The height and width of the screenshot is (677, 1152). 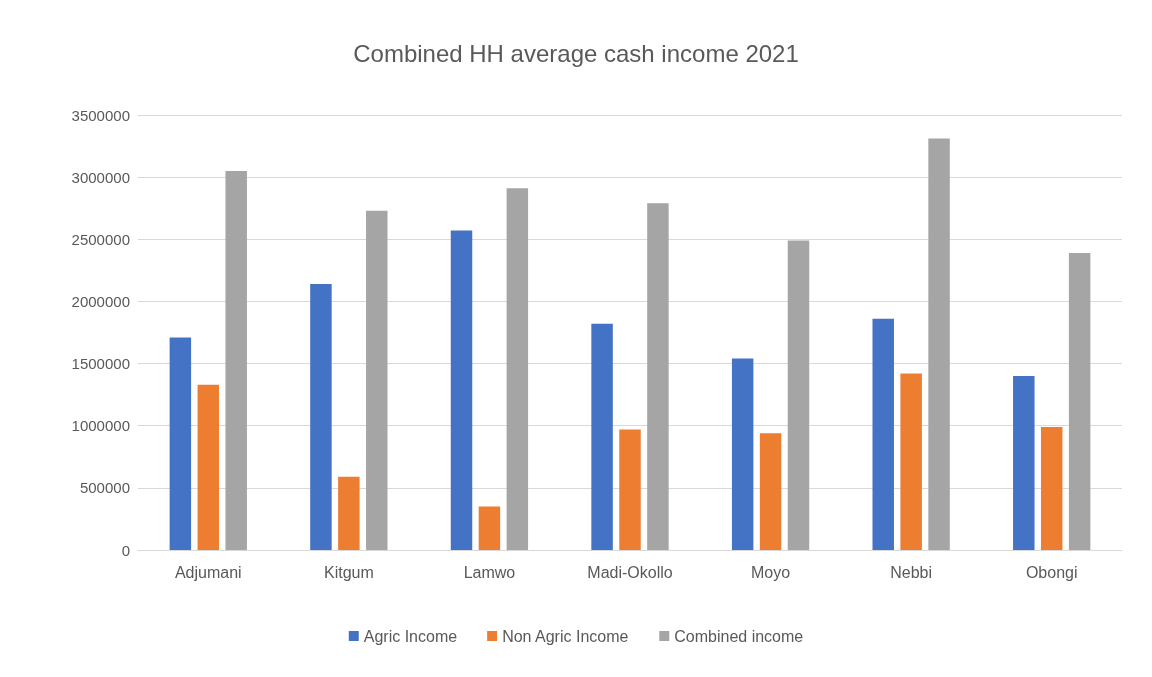 I want to click on x-tick-label: Moyo, so click(x=771, y=572).